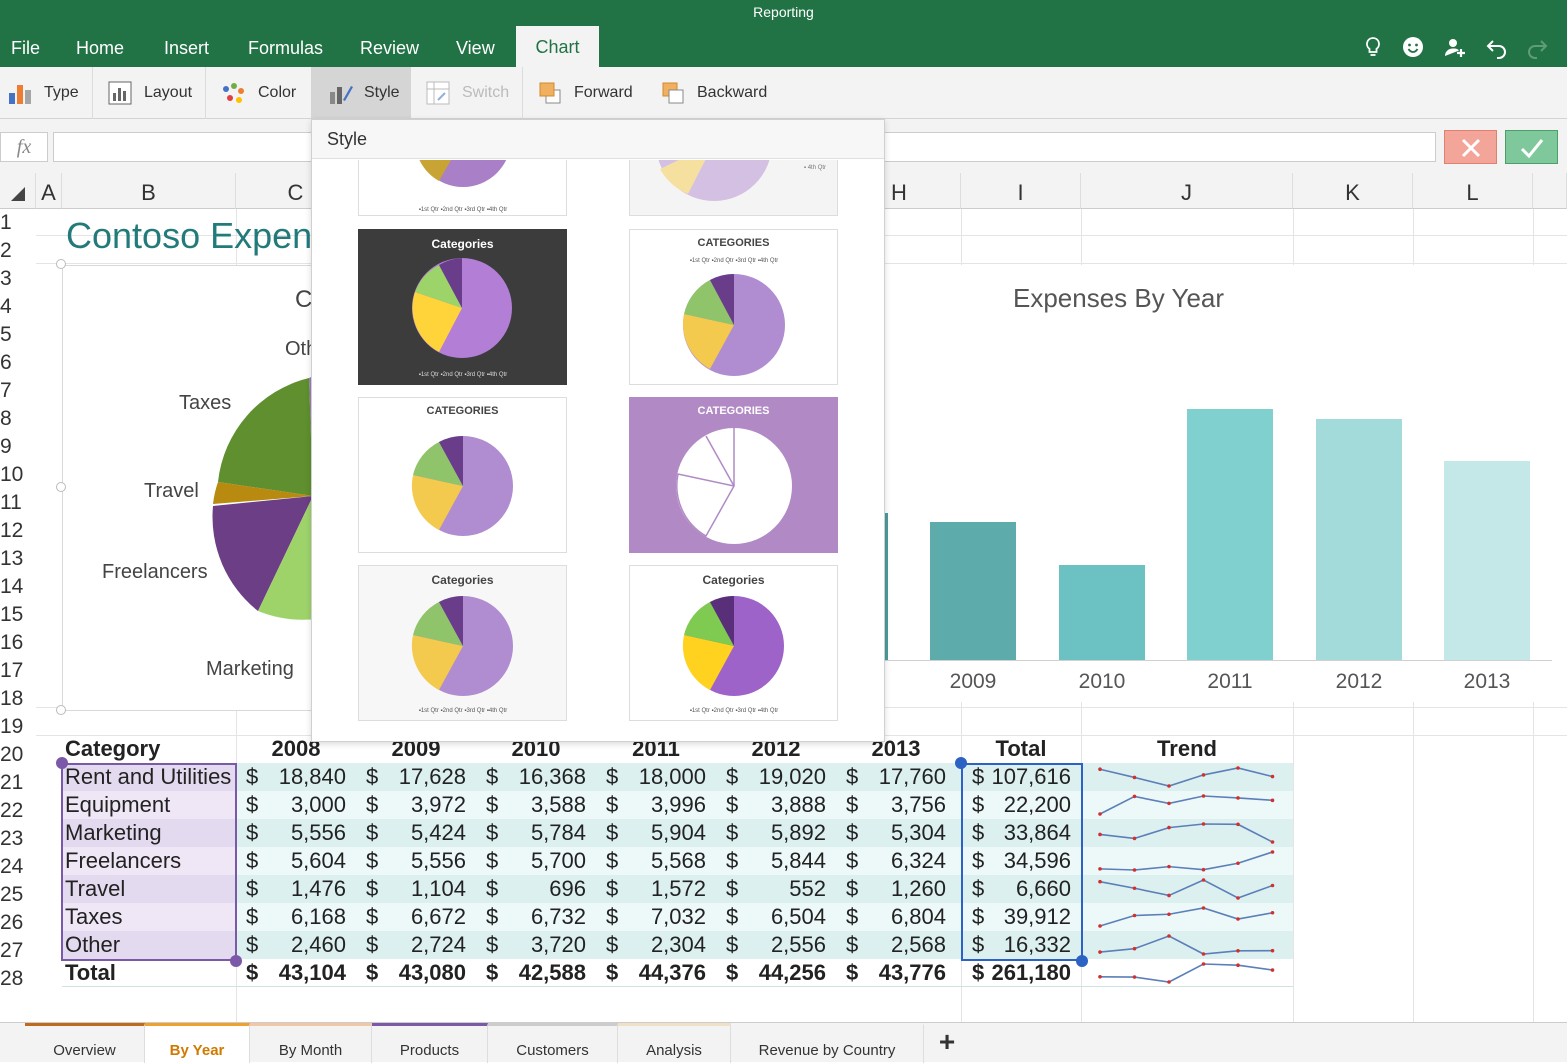 This screenshot has height=1063, width=1567. I want to click on row-header-26: 26, so click(12, 922).